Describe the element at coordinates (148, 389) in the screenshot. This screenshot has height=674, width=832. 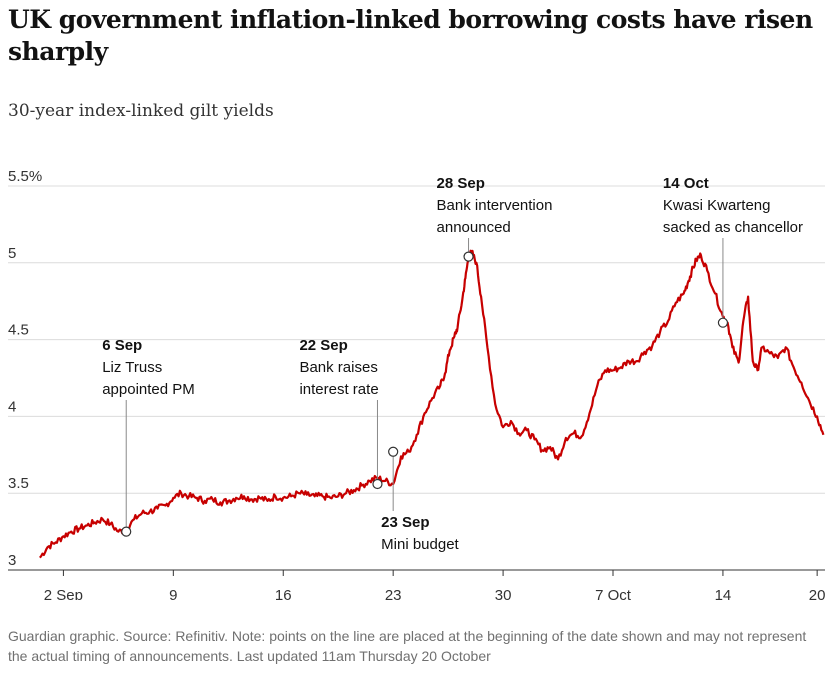
I see `annotation-text: appointed PM` at that location.